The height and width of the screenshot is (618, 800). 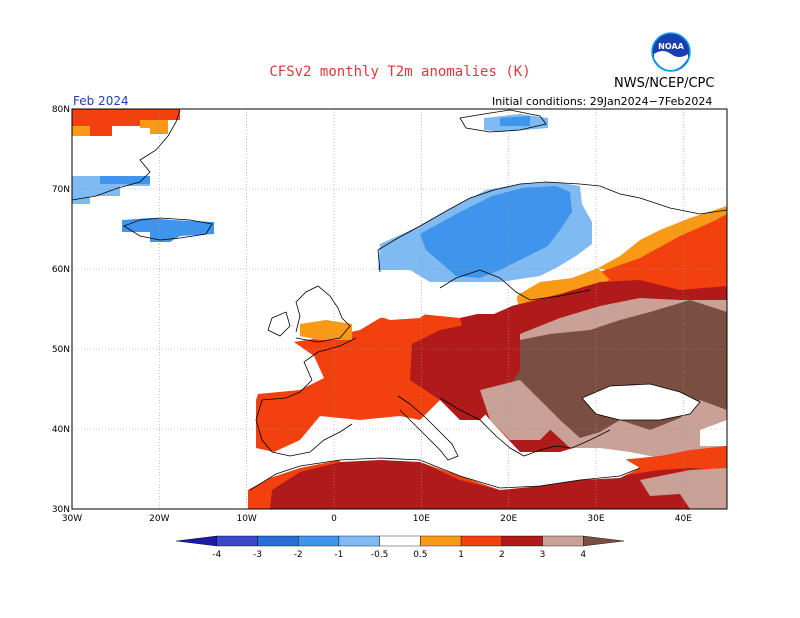 What do you see at coordinates (421, 519) in the screenshot?
I see `lon-tick-label: 10E` at bounding box center [421, 519].